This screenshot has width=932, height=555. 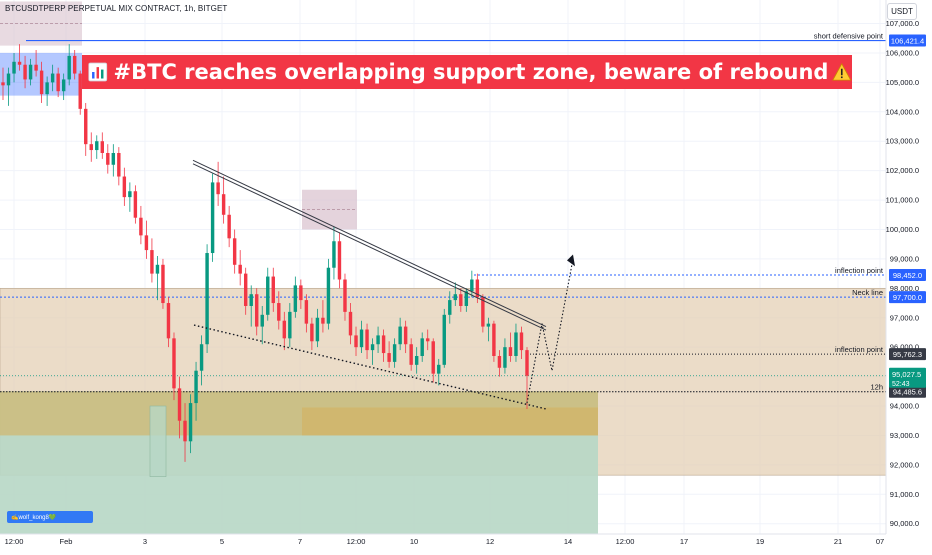 I want to click on price-tag-value: 94,485.6, so click(x=907, y=392).